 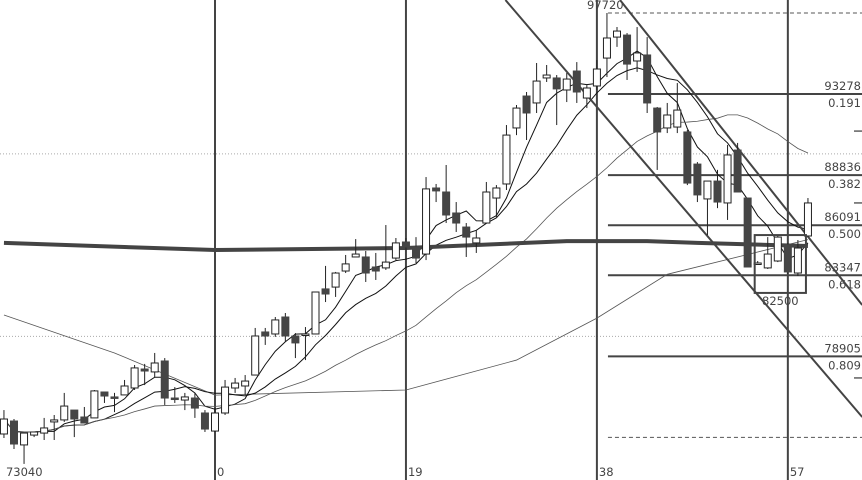 What do you see at coordinates (842, 348) in the screenshot?
I see `fib-level-price: 78905` at bounding box center [842, 348].